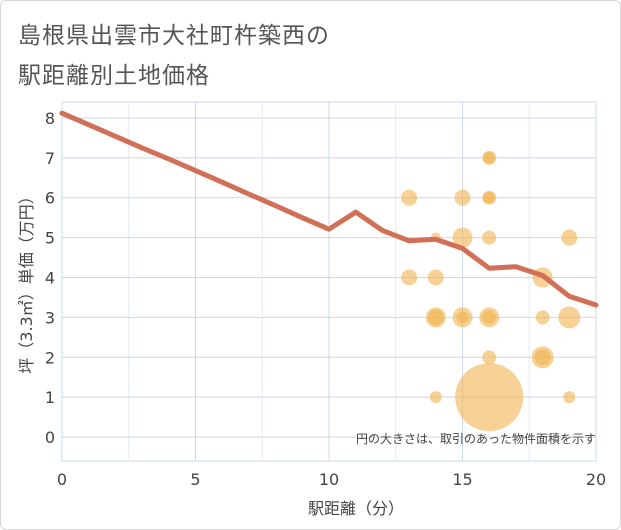 The height and width of the screenshot is (530, 621). Describe the element at coordinates (50, 158) in the screenshot. I see `y-tick-label: 7` at that location.